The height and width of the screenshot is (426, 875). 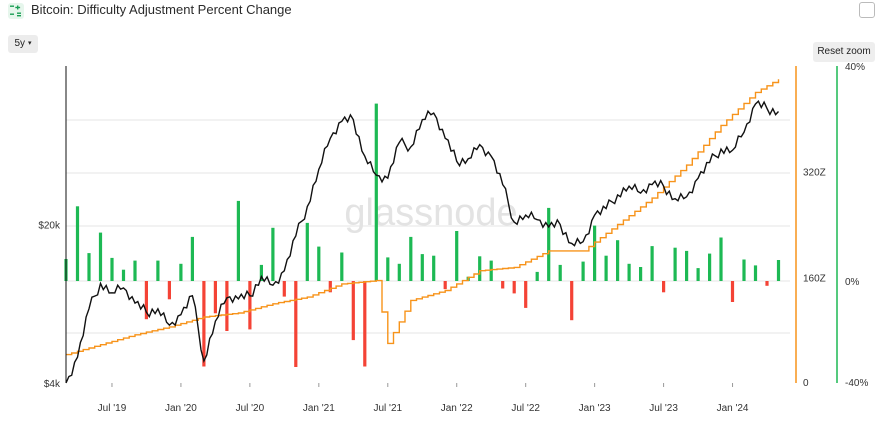 I want to click on difficulty-tick-label: 0, so click(x=806, y=383).